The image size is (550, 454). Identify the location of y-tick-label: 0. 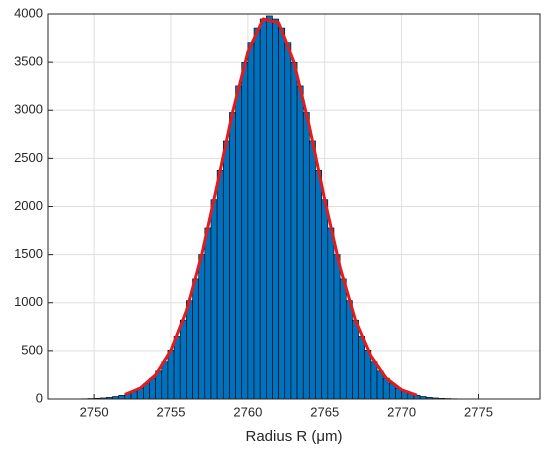
(39, 397).